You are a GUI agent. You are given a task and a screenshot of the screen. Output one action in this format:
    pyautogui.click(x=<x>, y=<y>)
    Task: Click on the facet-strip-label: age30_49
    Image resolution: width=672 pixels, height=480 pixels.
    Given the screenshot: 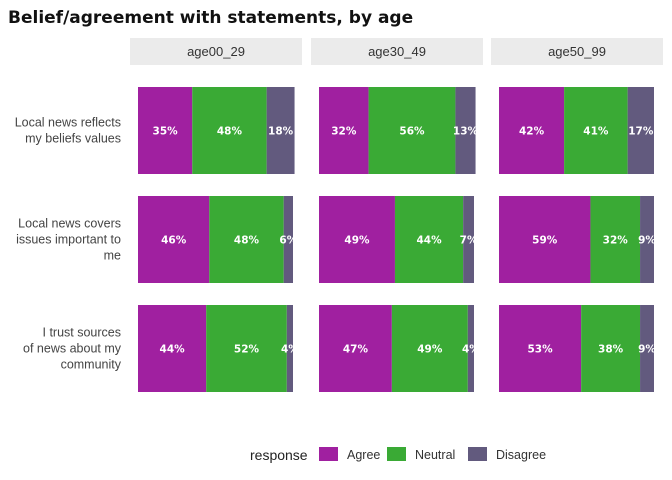 What is the action you would take?
    pyautogui.click(x=397, y=51)
    